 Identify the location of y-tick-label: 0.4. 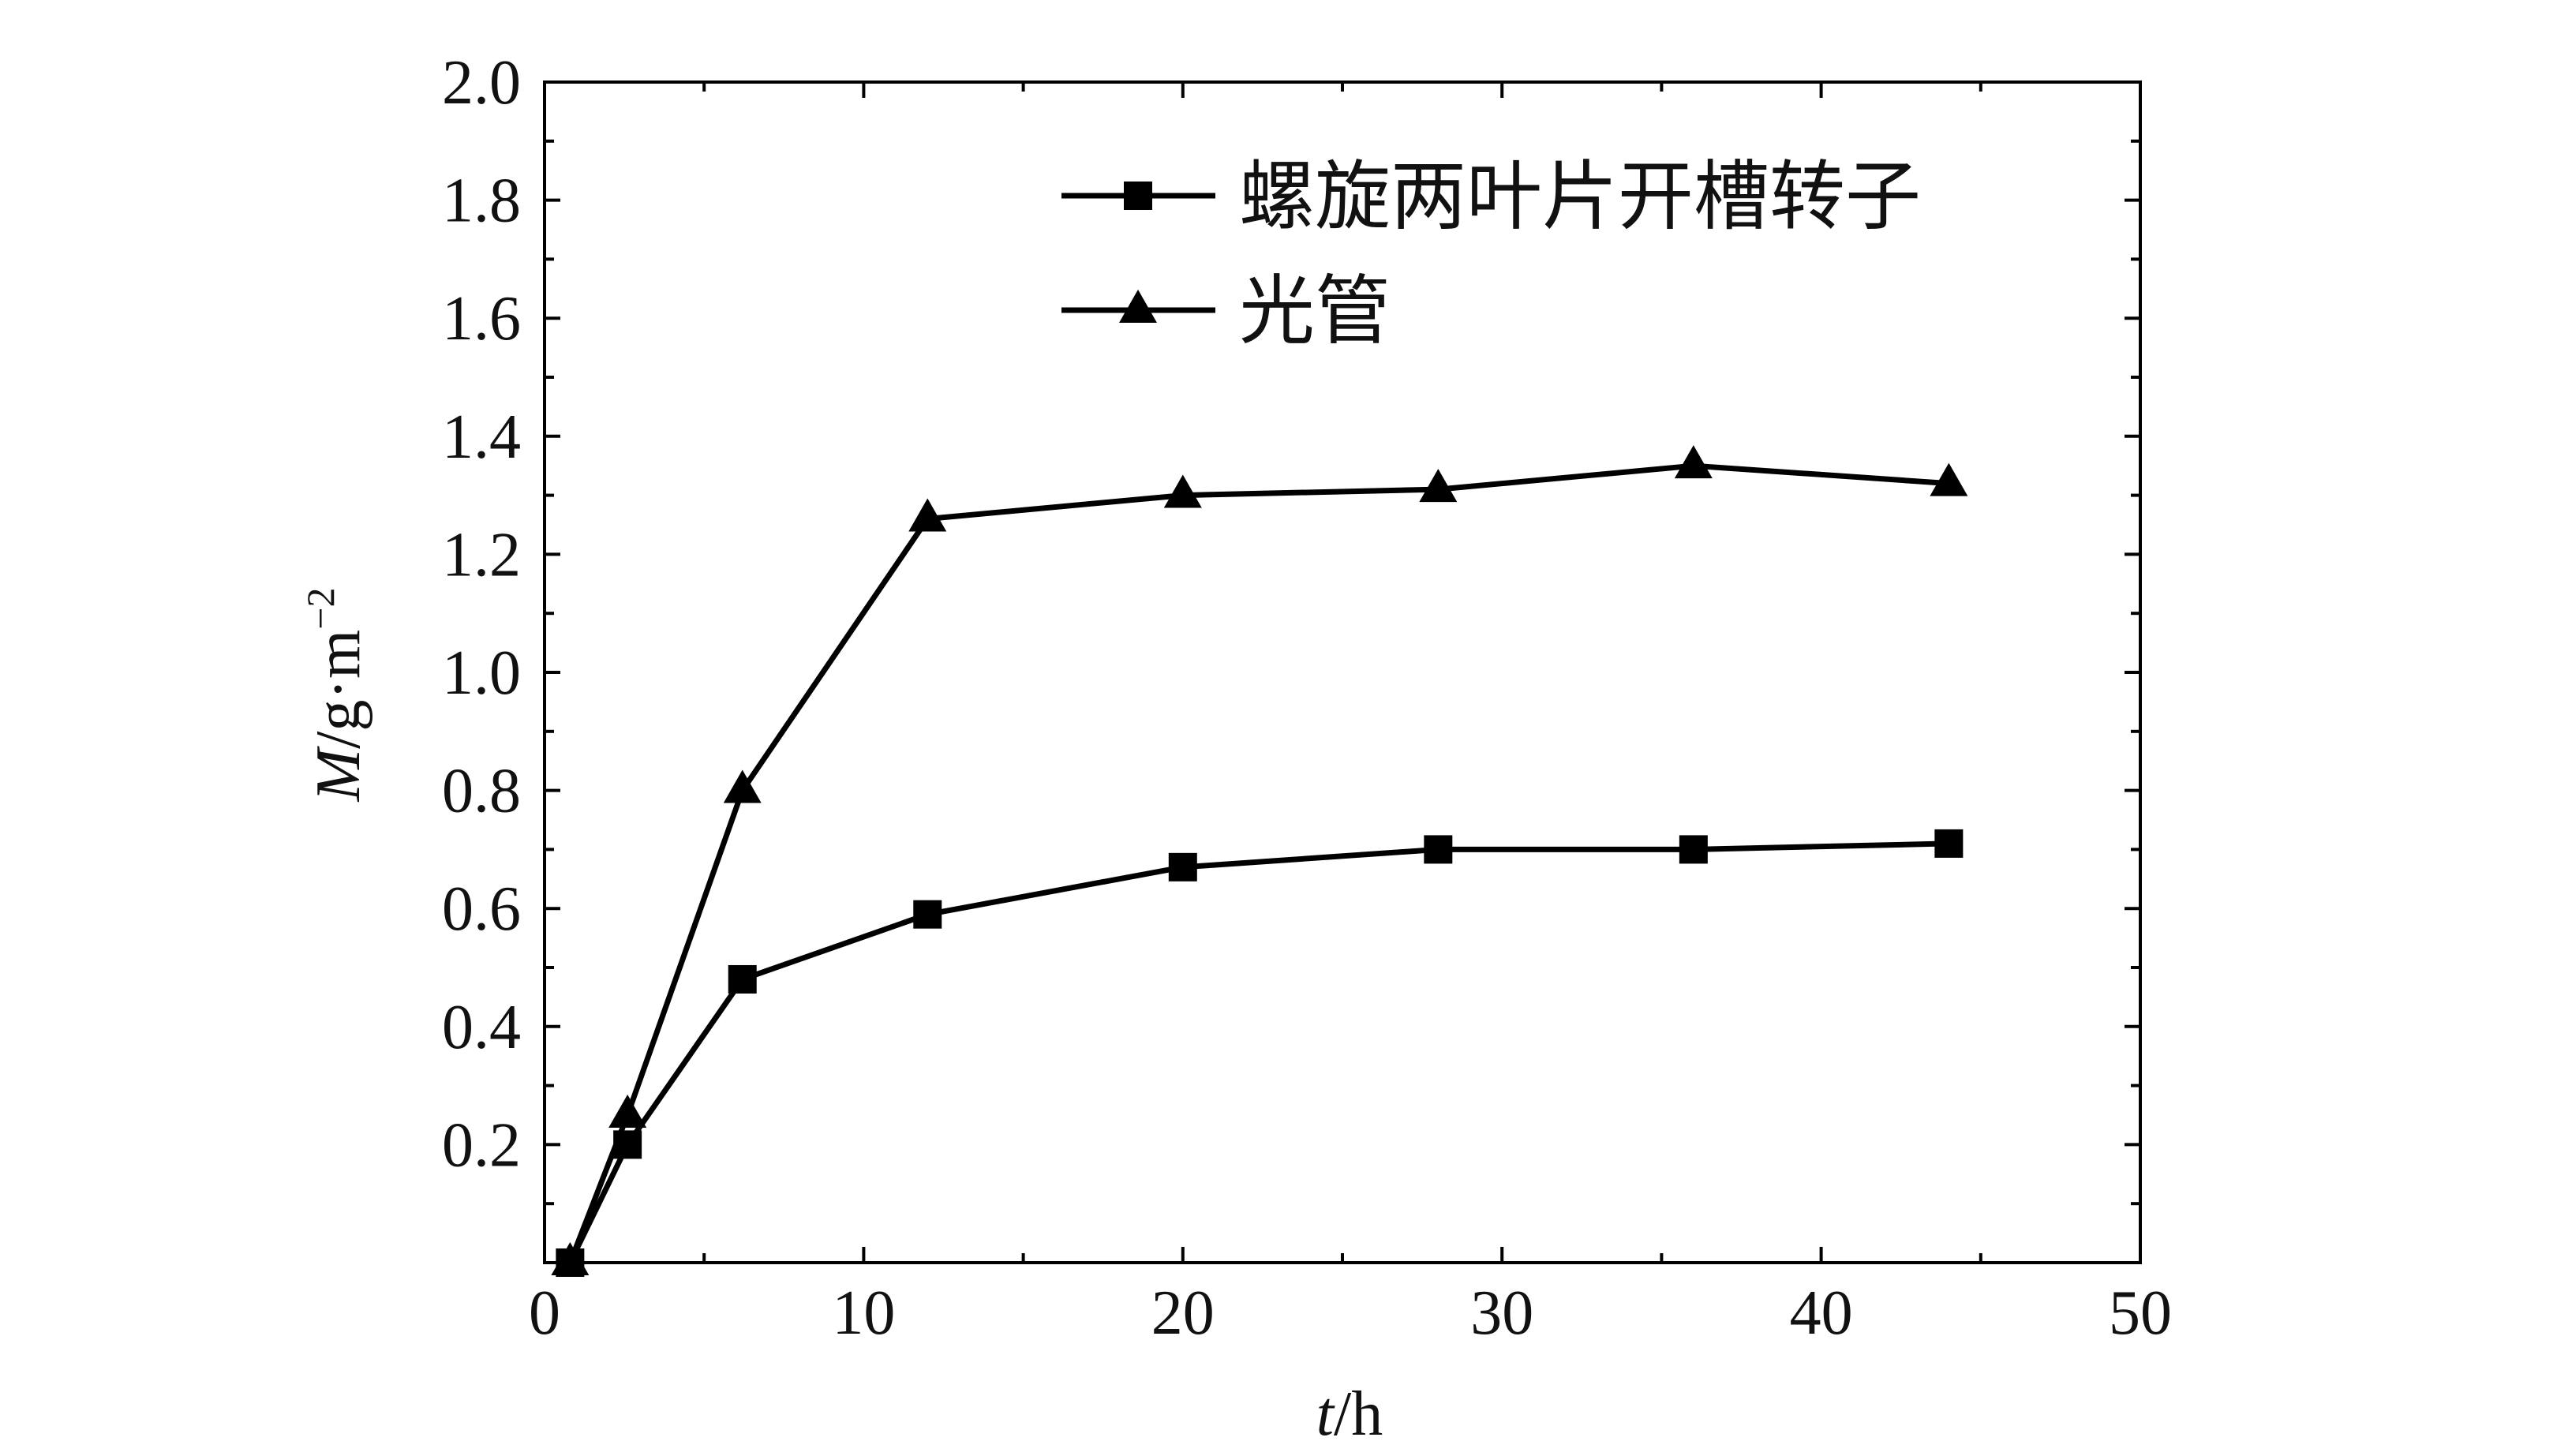
(481, 1027).